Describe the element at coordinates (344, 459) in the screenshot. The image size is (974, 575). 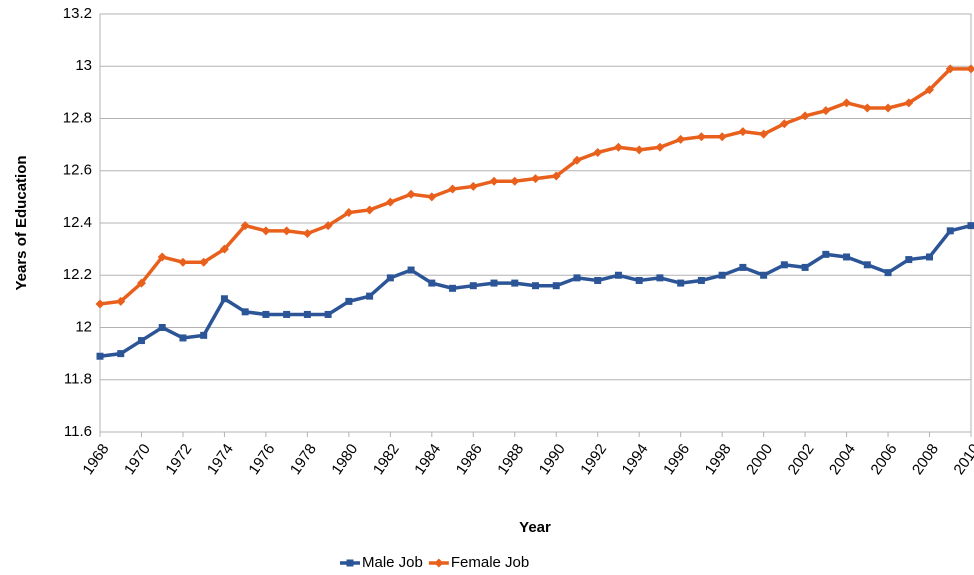
I see `x-tick-label: 1980` at that location.